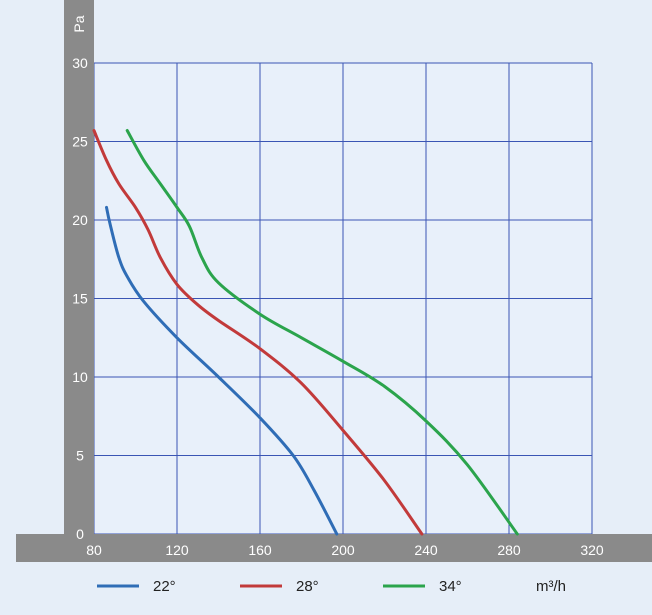  Describe the element at coordinates (80, 220) in the screenshot. I see `y-tick-label: 20` at that location.